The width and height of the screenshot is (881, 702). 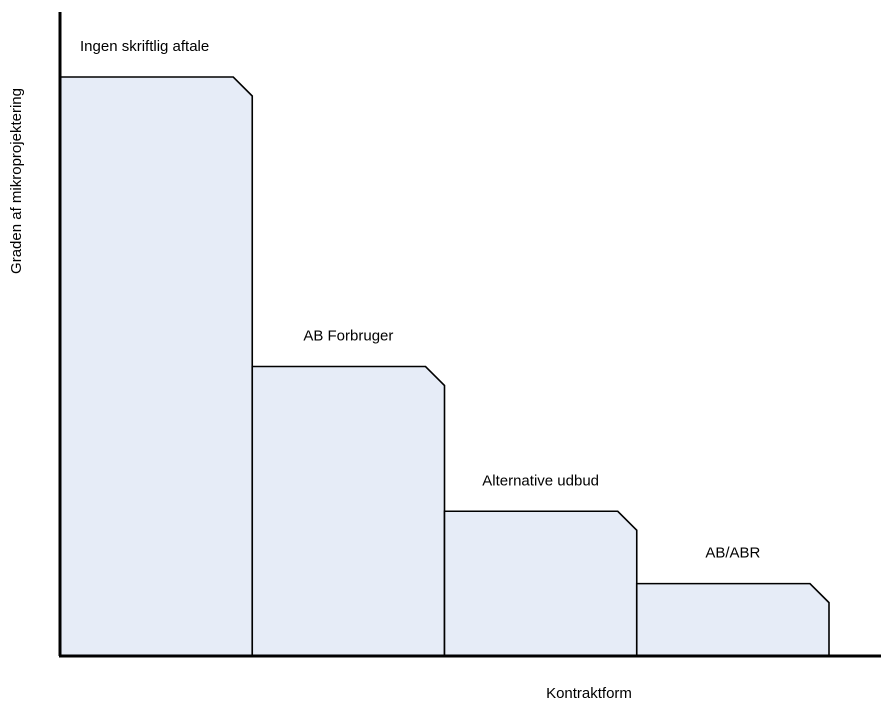 What do you see at coordinates (348, 511) in the screenshot?
I see `bar-ab-forbruger` at bounding box center [348, 511].